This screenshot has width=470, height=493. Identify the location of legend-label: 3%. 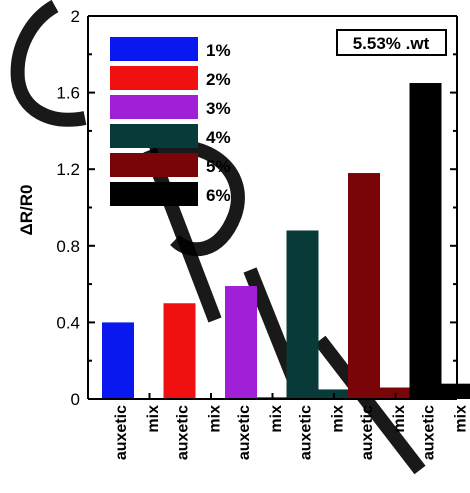
(218, 108).